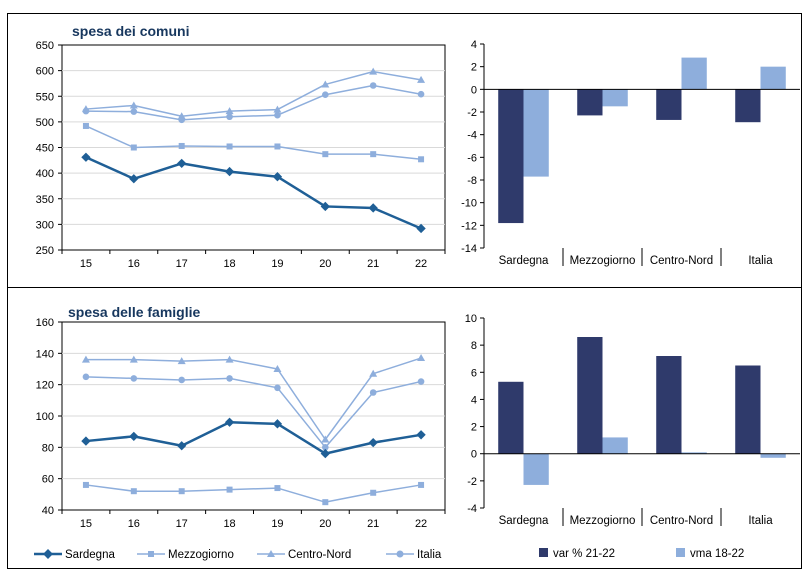 The image size is (809, 569). I want to click on bar-var-centro-nord, so click(669, 405).